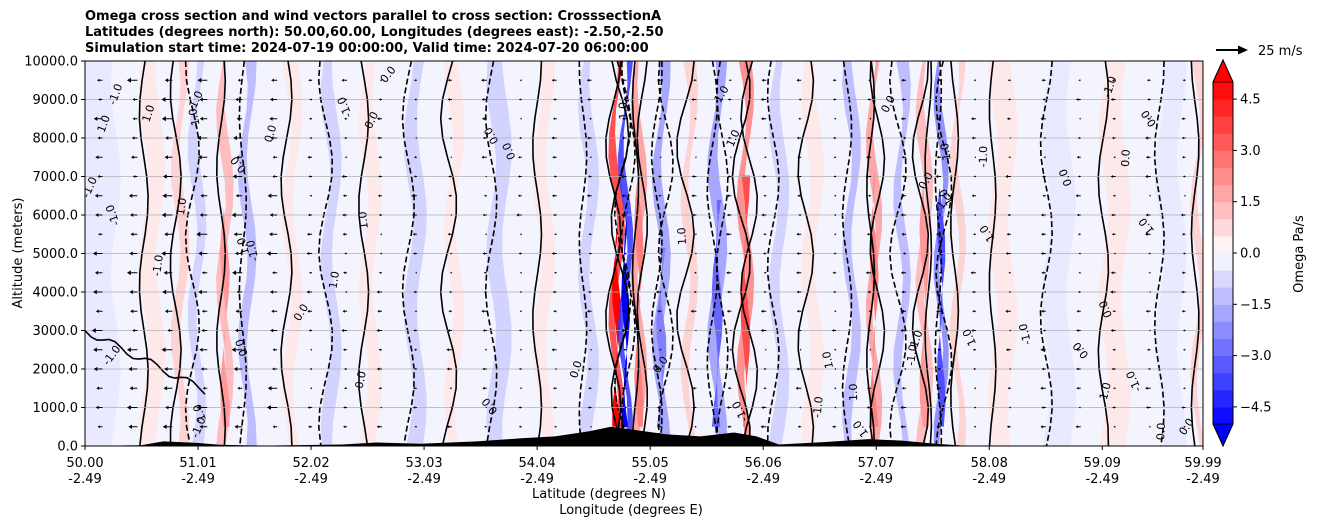 The width and height of the screenshot is (1320, 526). I want to click on y-axis-label: Altitude (meters), so click(18, 253).